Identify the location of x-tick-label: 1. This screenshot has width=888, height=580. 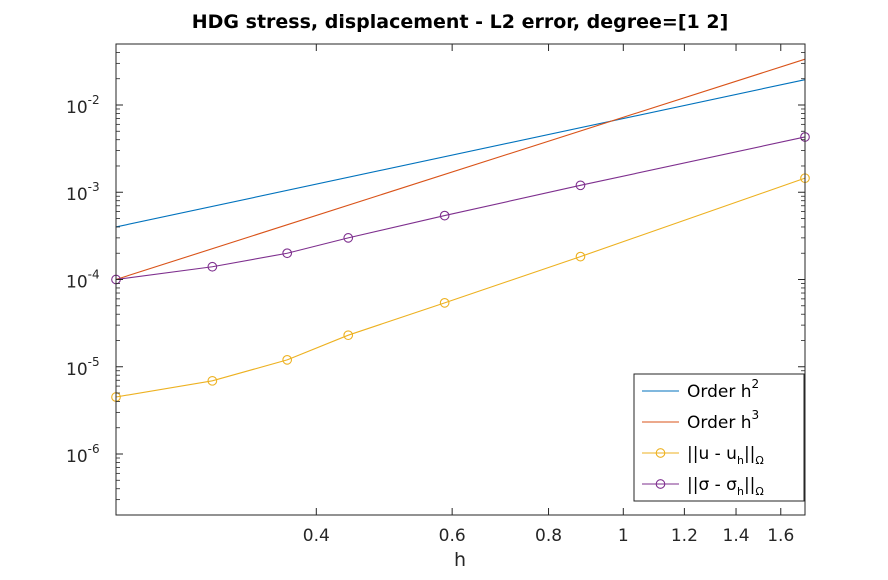
(623, 536).